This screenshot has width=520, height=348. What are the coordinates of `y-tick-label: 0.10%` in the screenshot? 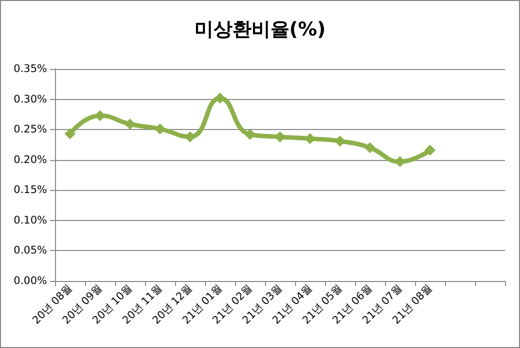 It's located at (31, 220).